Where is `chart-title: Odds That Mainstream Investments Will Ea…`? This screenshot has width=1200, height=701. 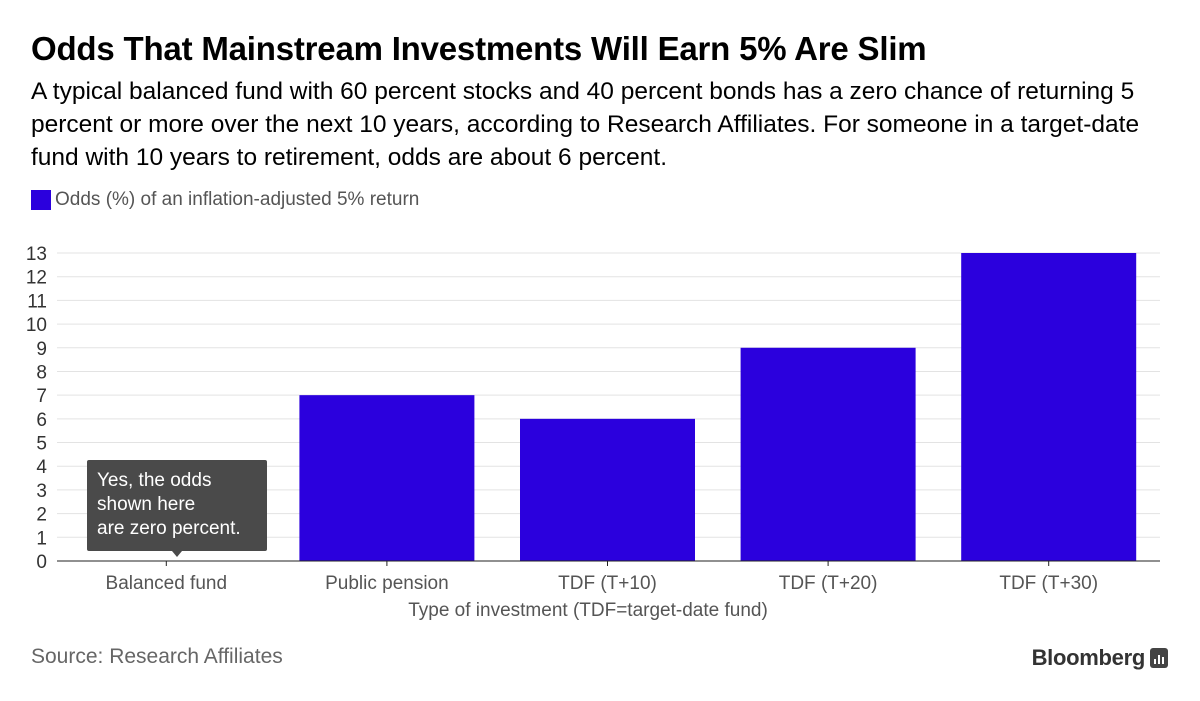 chart-title: Odds That Mainstream Investments Will Ea… is located at coordinates (479, 48).